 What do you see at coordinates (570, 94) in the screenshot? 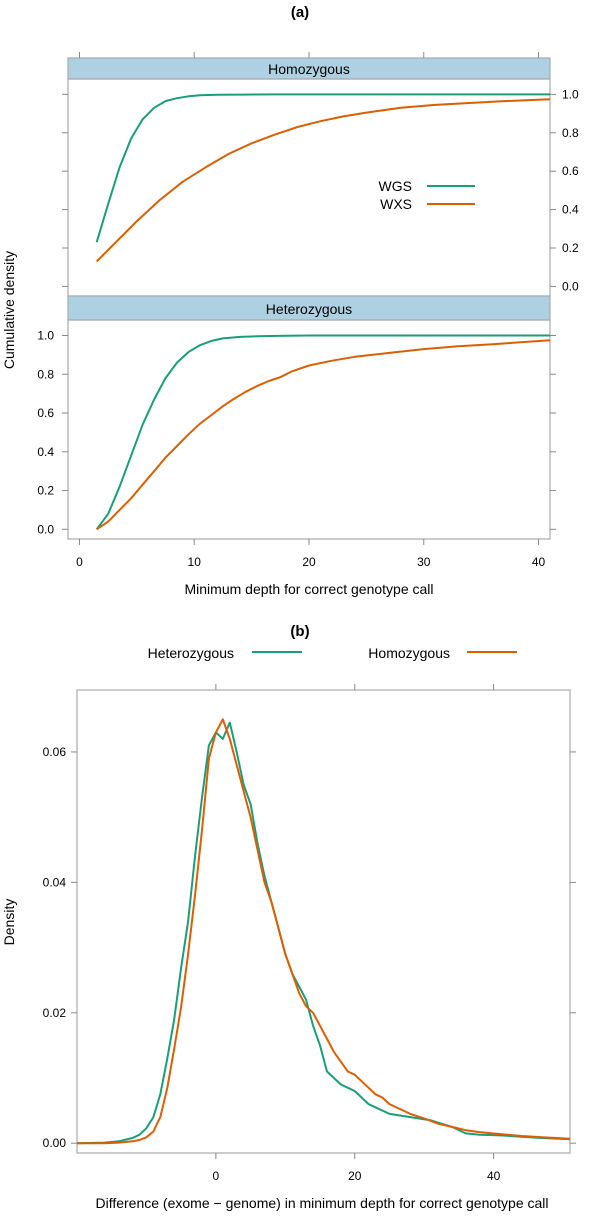
I see `a-top-y-tick-label-5: 1.0` at bounding box center [570, 94].